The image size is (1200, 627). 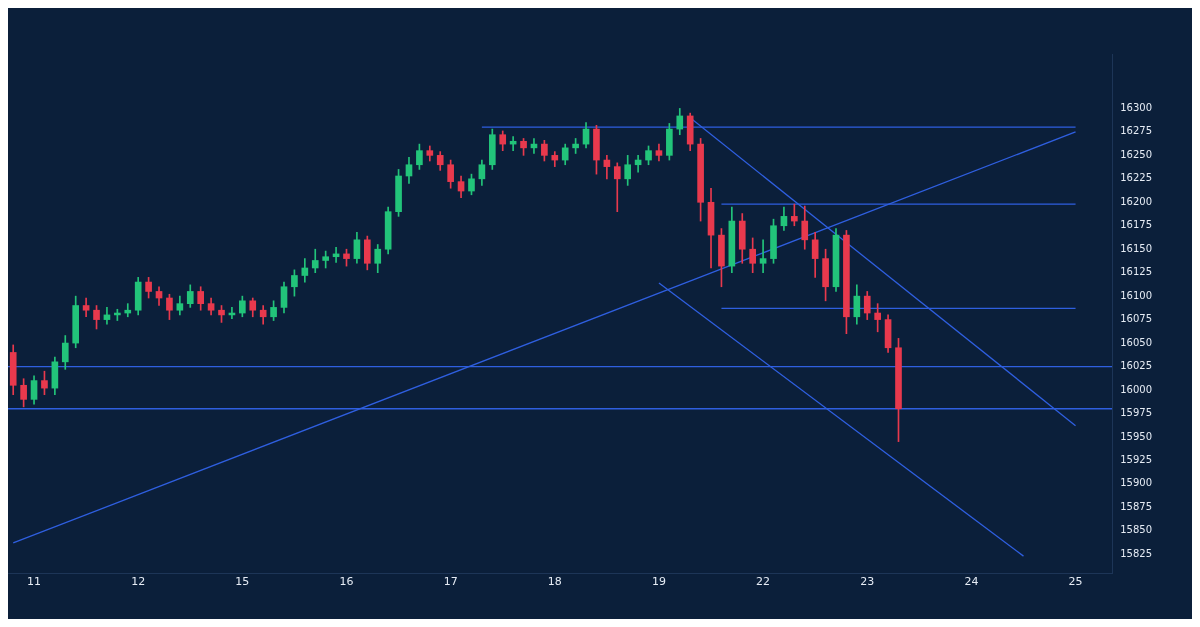 I want to click on y-tick-label: 16150, so click(x=1136, y=248).